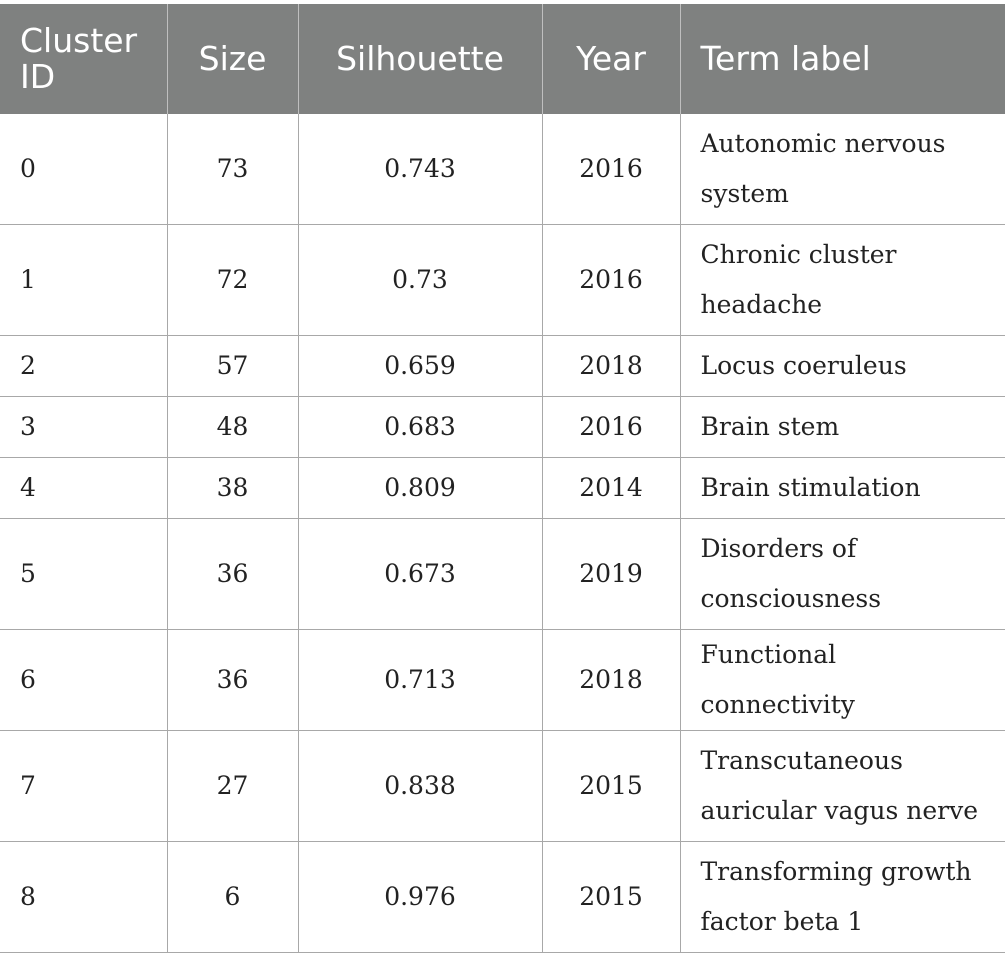 The width and height of the screenshot is (1005, 953). What do you see at coordinates (420, 59) in the screenshot?
I see `header-silhouette: Silhouette` at bounding box center [420, 59].